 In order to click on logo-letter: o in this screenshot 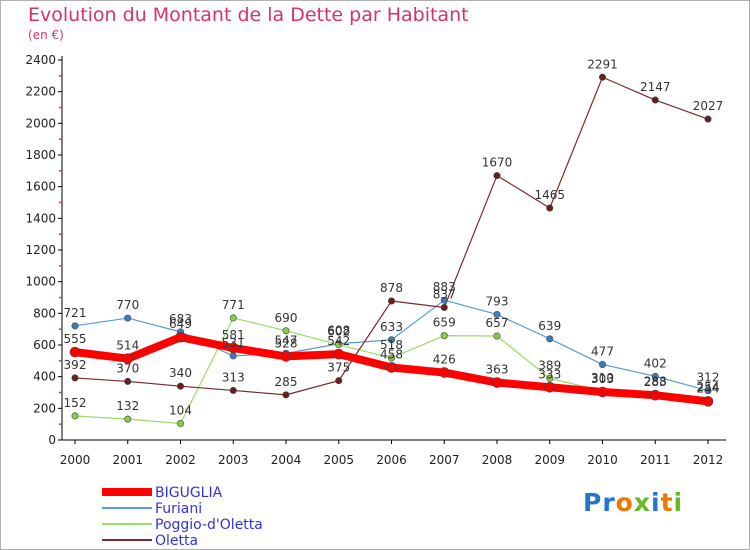, I will do `click(624, 502)`.